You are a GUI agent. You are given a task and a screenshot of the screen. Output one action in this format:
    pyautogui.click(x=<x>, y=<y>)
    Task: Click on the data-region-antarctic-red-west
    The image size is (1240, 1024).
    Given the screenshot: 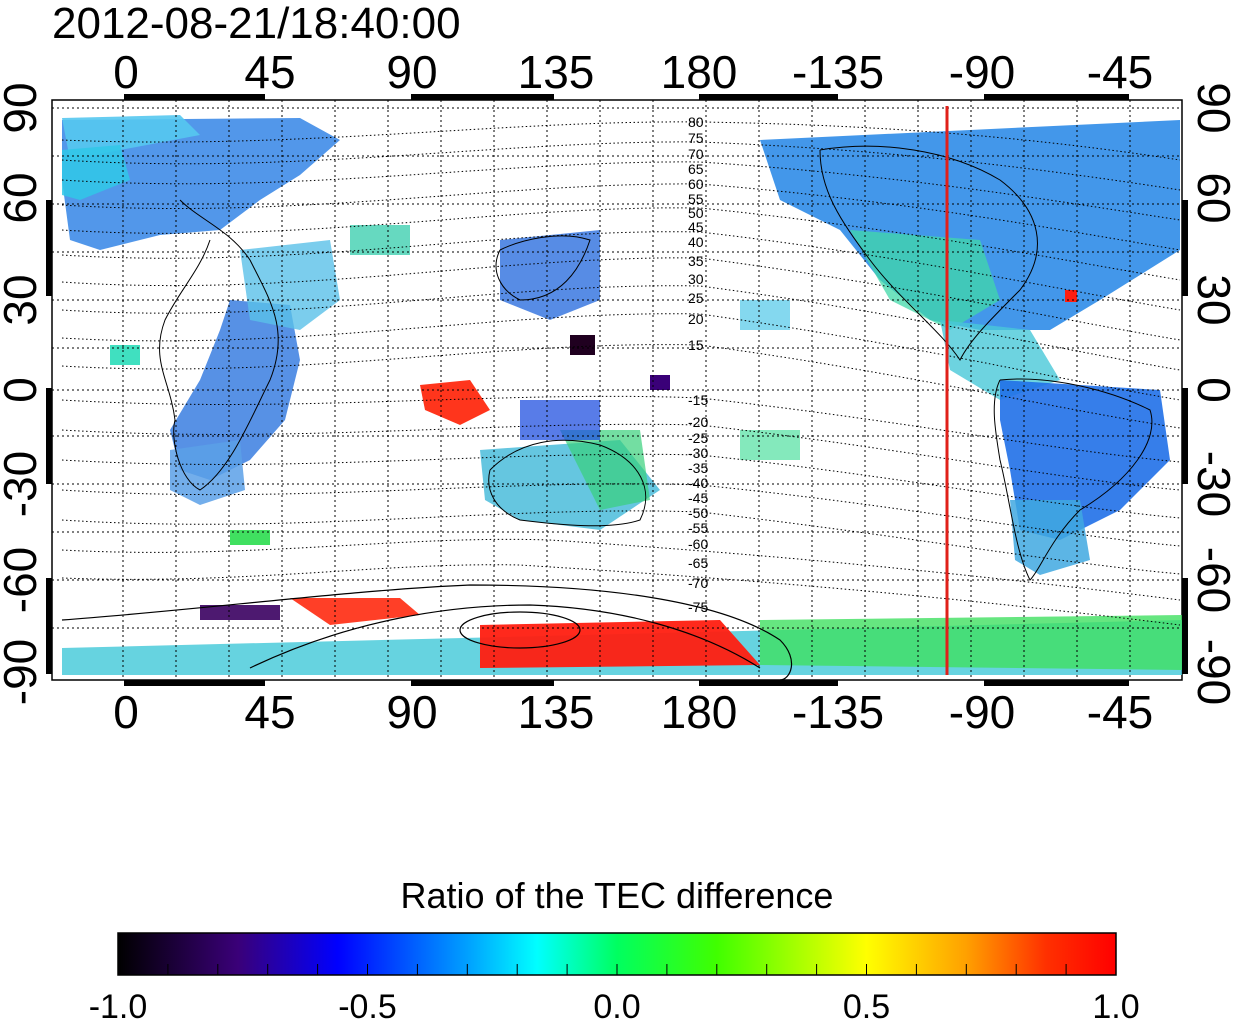 What is the action you would take?
    pyautogui.click(x=355, y=611)
    